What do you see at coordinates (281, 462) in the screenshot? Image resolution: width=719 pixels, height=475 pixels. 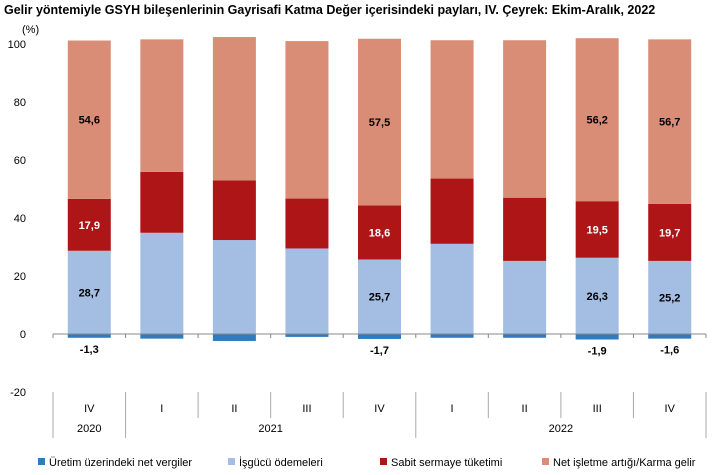 I see `legend-label: İşgücü ödemeleri` at bounding box center [281, 462].